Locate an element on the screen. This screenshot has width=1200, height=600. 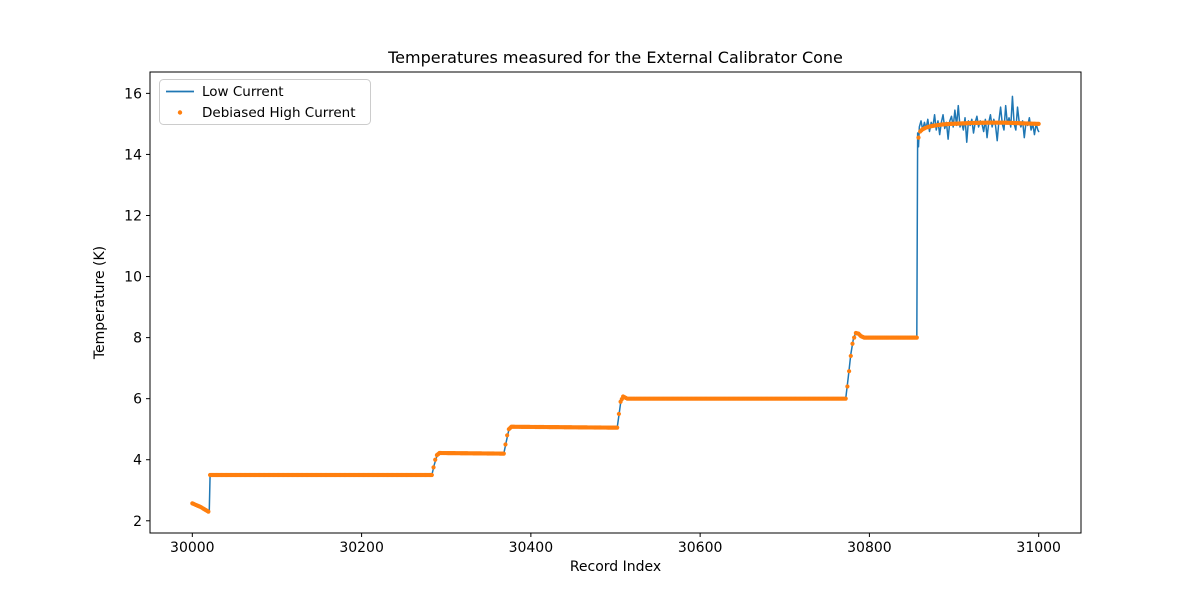
y-tick-label: 4 is located at coordinates (137, 461).